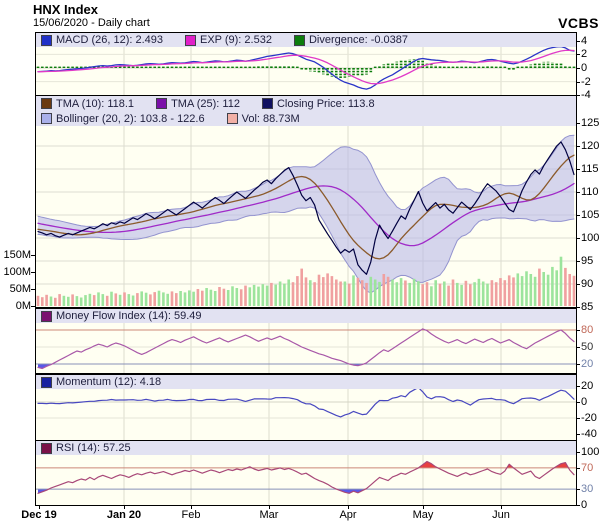 This screenshot has width=603, height=525. What do you see at coordinates (589, 434) in the screenshot?
I see `axis-tick-label: -40` at bounding box center [589, 434].